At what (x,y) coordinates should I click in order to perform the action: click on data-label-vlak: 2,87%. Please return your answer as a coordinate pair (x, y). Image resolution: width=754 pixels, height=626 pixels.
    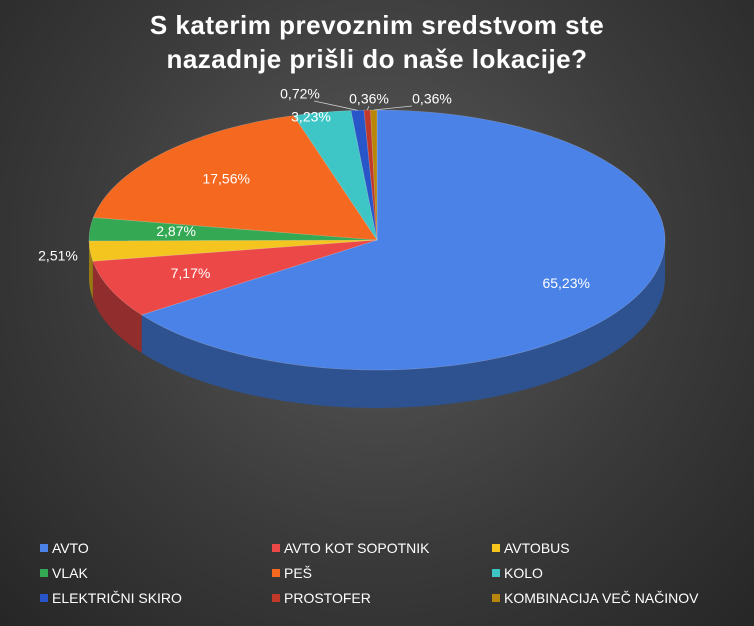
    Looking at the image, I should click on (176, 231).